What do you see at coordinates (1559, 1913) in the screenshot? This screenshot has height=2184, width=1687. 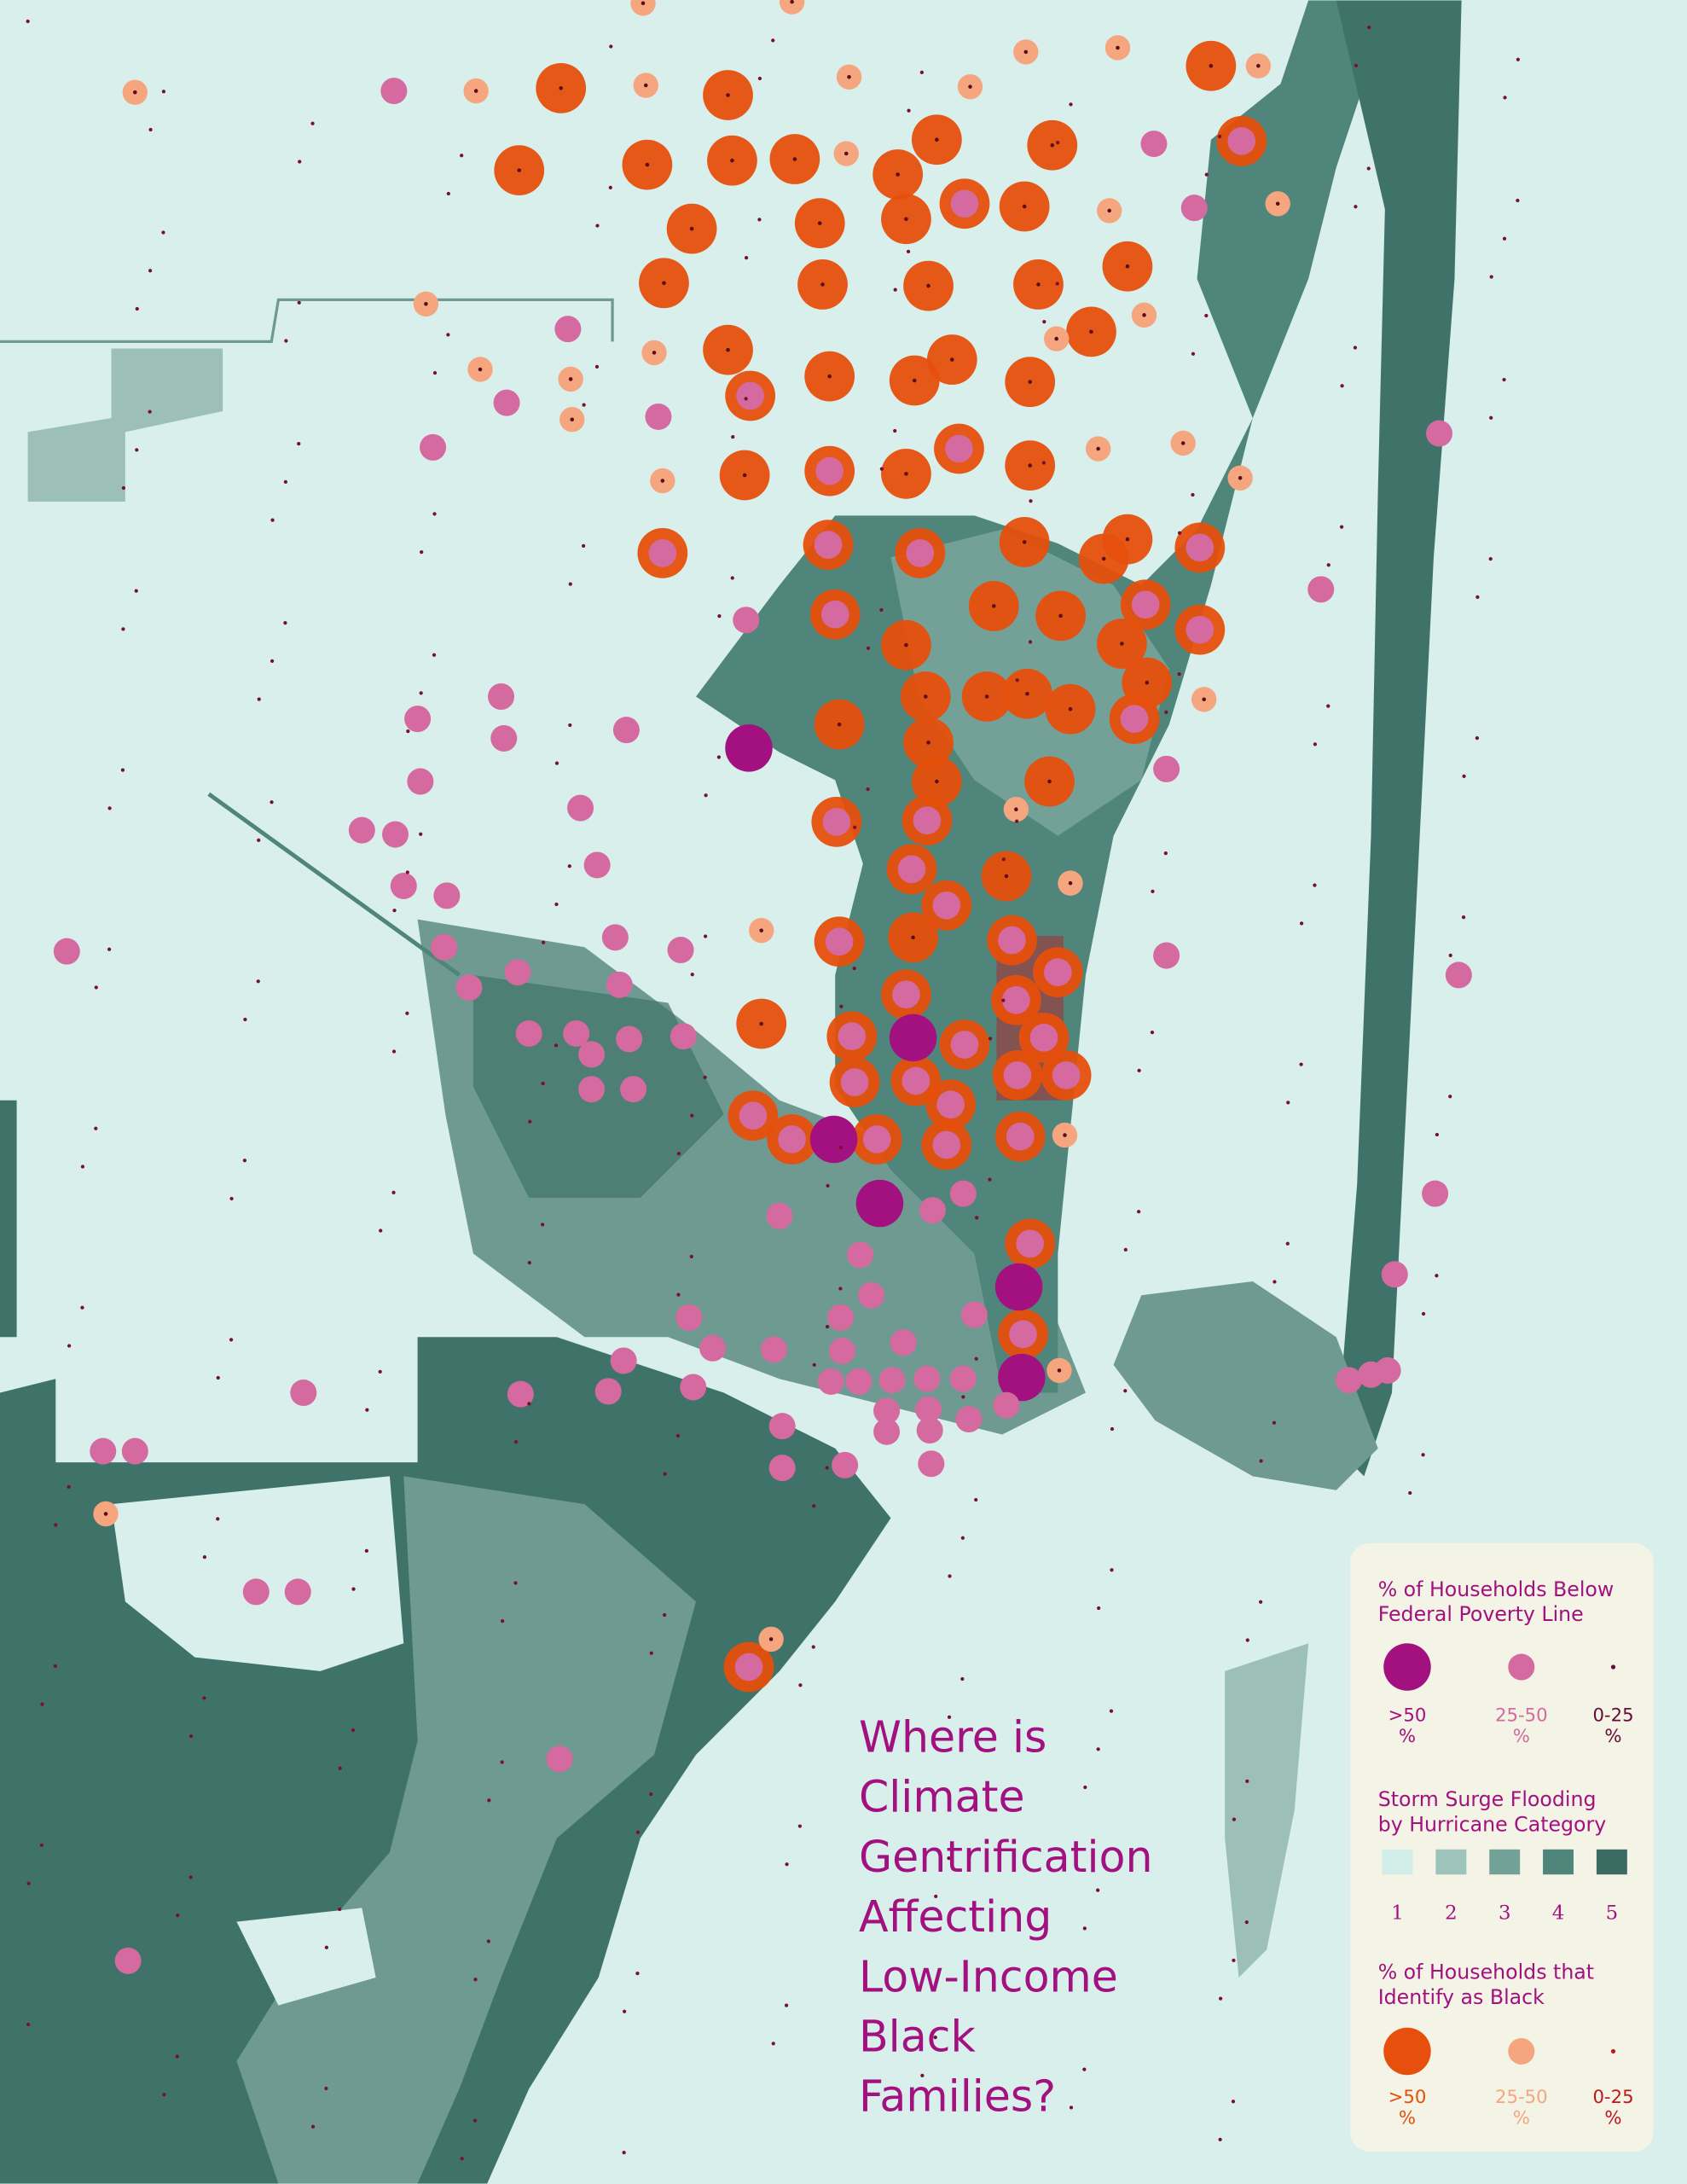 I see `legend-label: 4` at bounding box center [1559, 1913].